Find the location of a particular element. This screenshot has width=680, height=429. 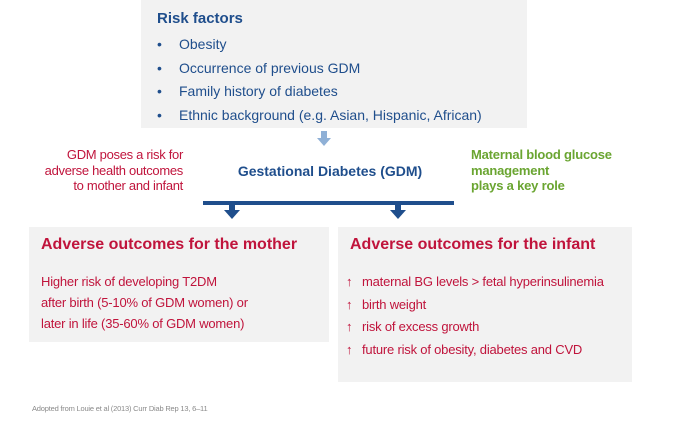

mother-outcome-line: later in life (35-60% of GDM women) is located at coordinates (143, 323).